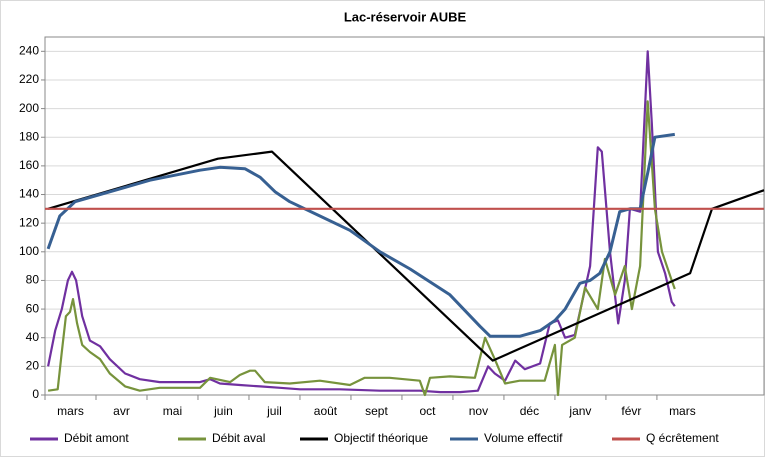  What do you see at coordinates (579, 411) in the screenshot?
I see `x-tick-label: janv` at bounding box center [579, 411].